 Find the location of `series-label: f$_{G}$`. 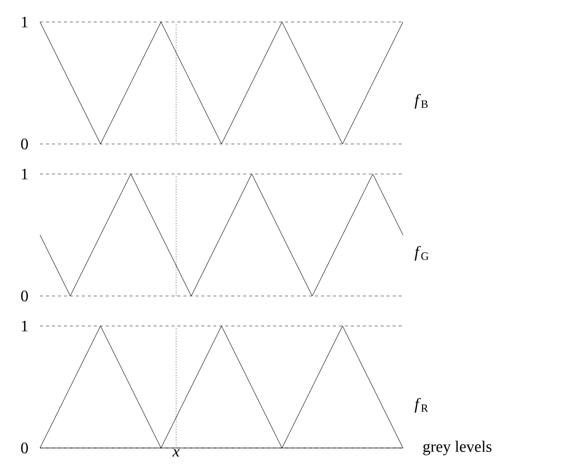

series-label: f$_{G}$ is located at coordinates (421, 253).